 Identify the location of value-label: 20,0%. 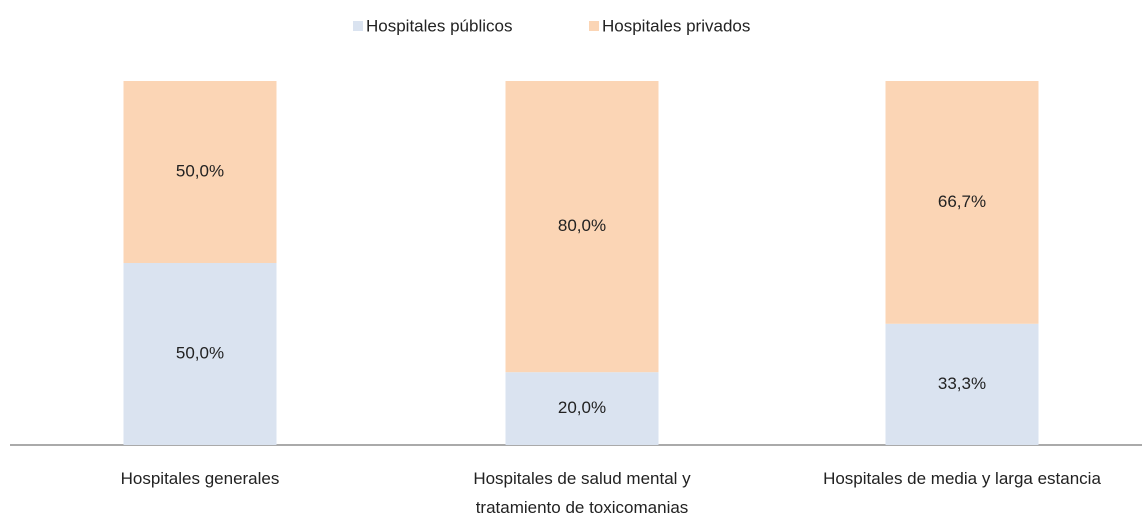
(582, 407).